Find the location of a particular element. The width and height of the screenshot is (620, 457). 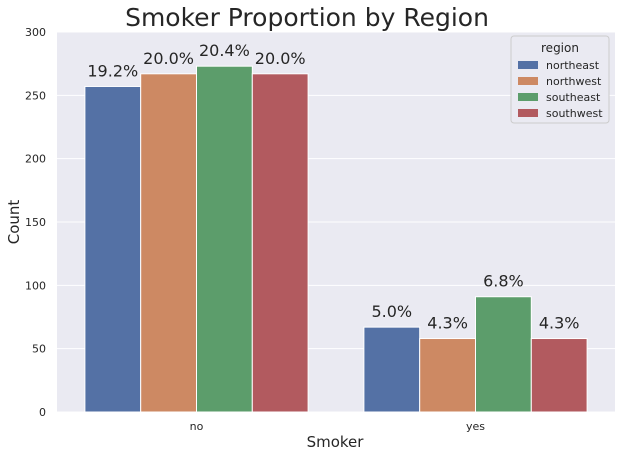

y-tick-label: 0 is located at coordinates (42, 412).